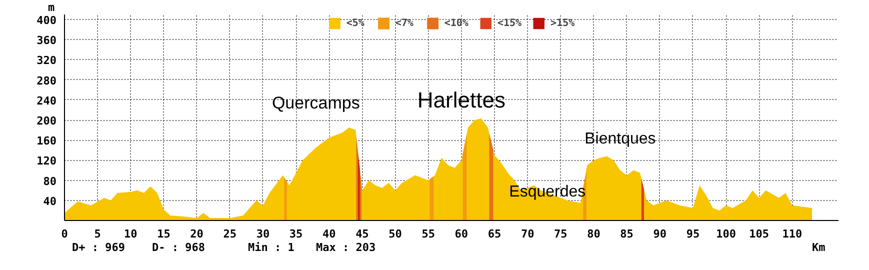 The image size is (869, 270). What do you see at coordinates (271, 248) in the screenshot?
I see `text: Min : 1` at bounding box center [271, 248].